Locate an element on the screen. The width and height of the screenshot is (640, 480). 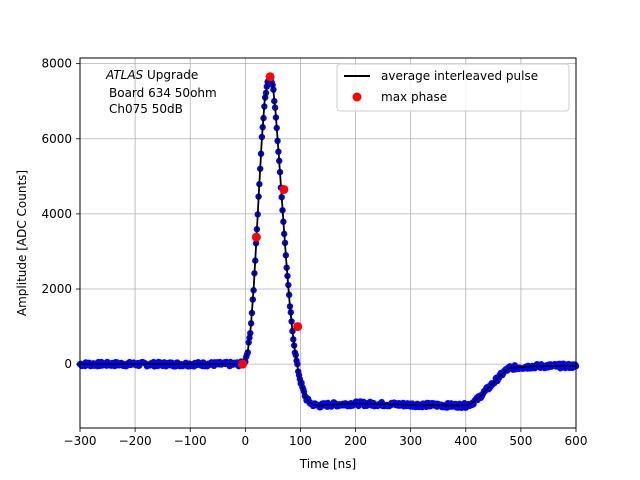
x-axis-label: Time [ns] is located at coordinates (327, 464).